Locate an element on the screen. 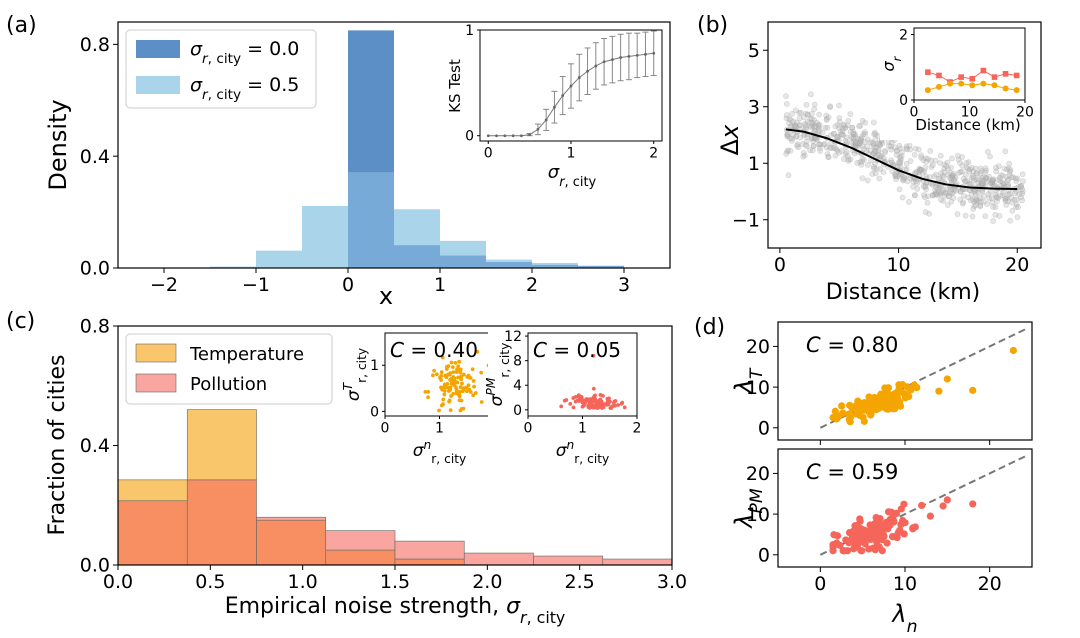 This screenshot has height=638, width=1080. inset-a-xtick-label-0: 0 is located at coordinates (488, 153).